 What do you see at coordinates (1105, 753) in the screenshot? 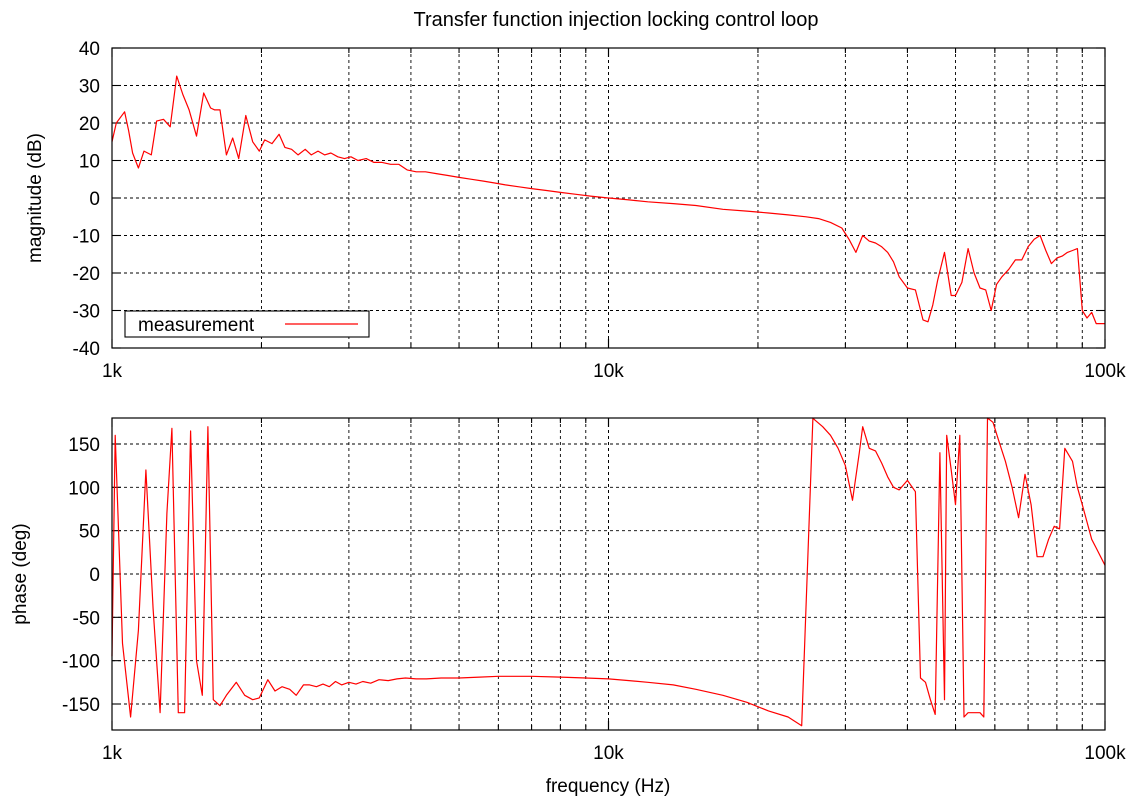
I see `phase-x-tick-label: 100k` at bounding box center [1105, 753].